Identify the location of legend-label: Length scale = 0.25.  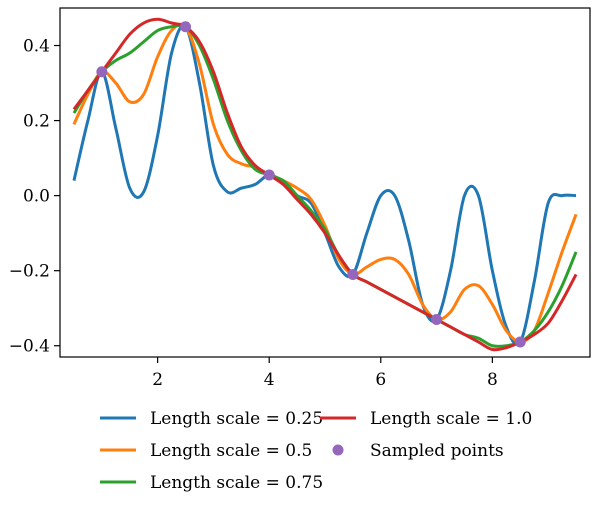
(236, 419).